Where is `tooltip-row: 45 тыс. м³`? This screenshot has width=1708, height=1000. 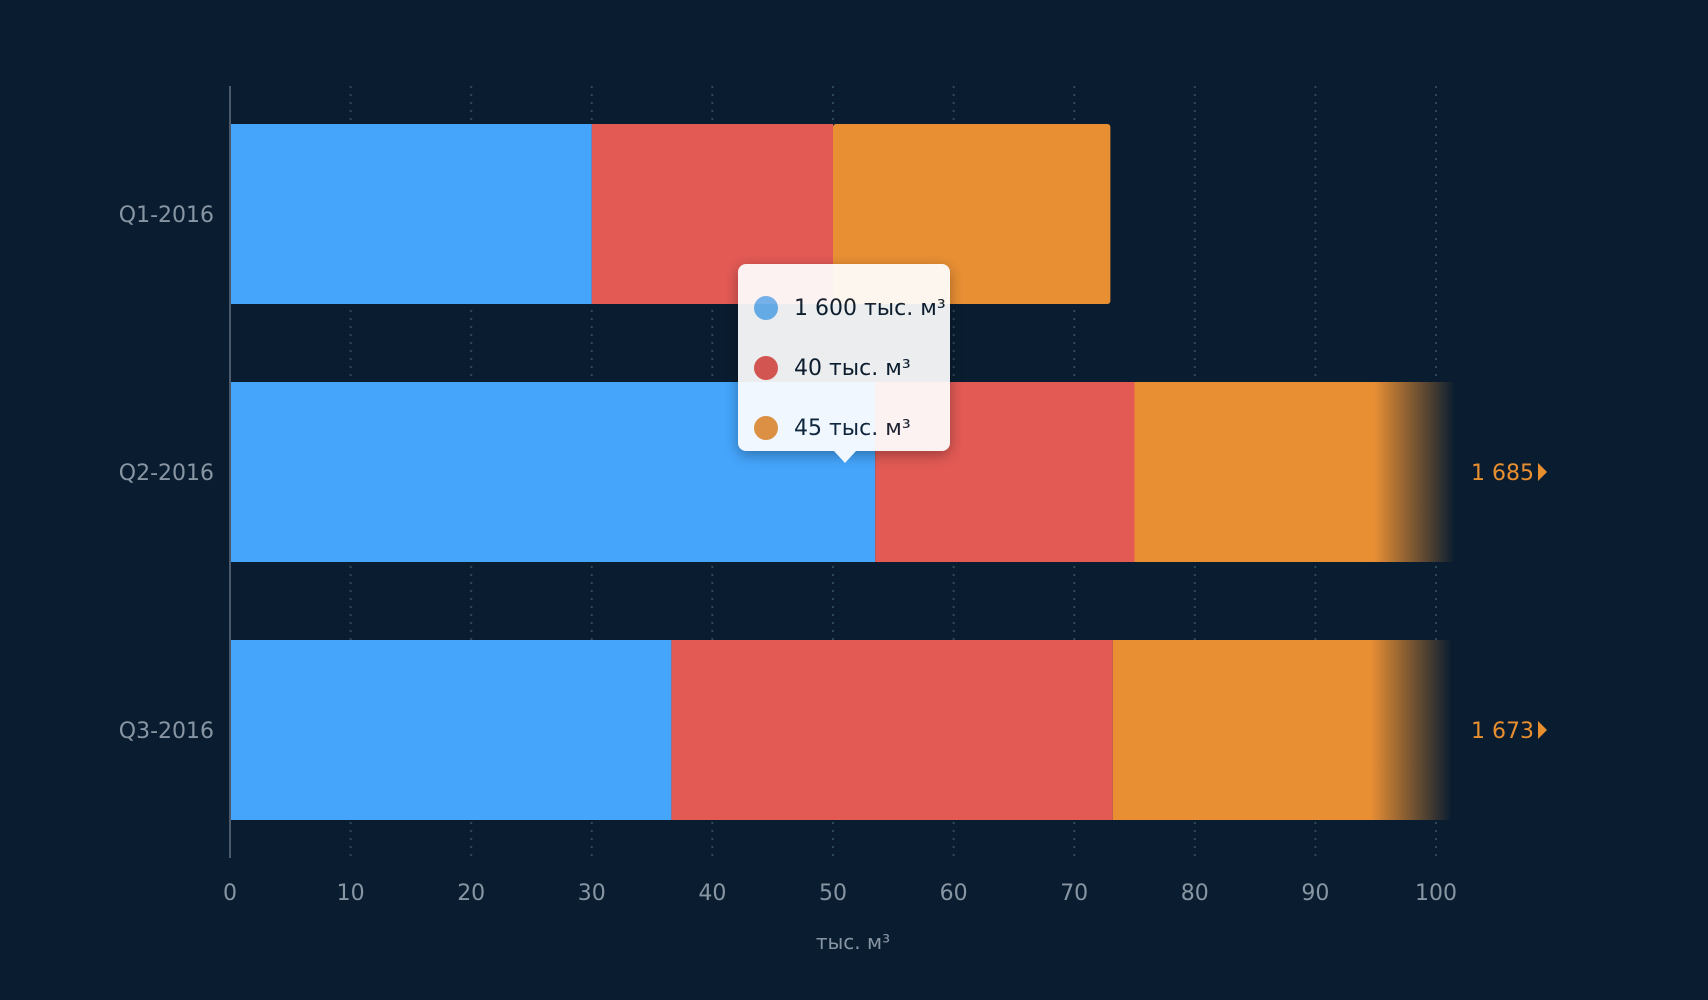 tooltip-row: 45 тыс. м³ is located at coordinates (852, 428).